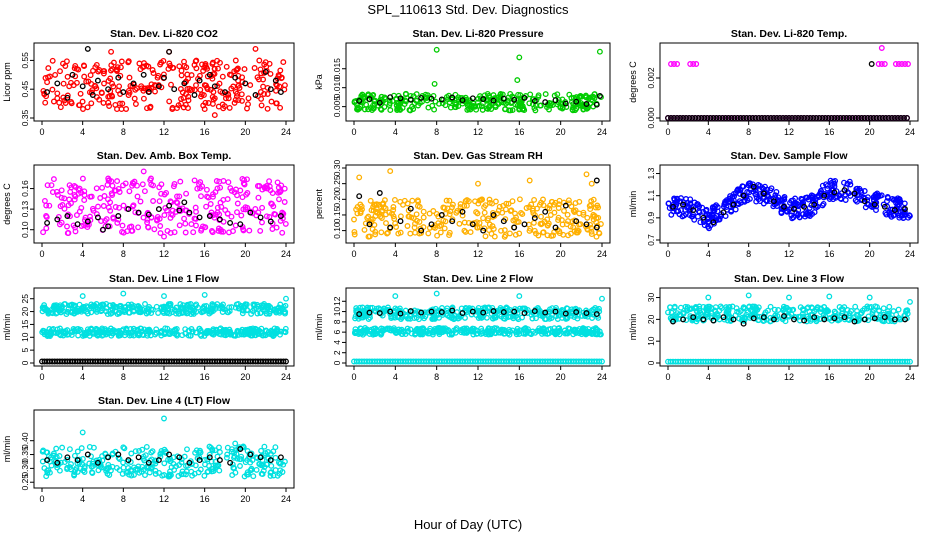 The height and width of the screenshot is (540, 936). I want to click on y-tick-label: 1.3, so click(651, 173).